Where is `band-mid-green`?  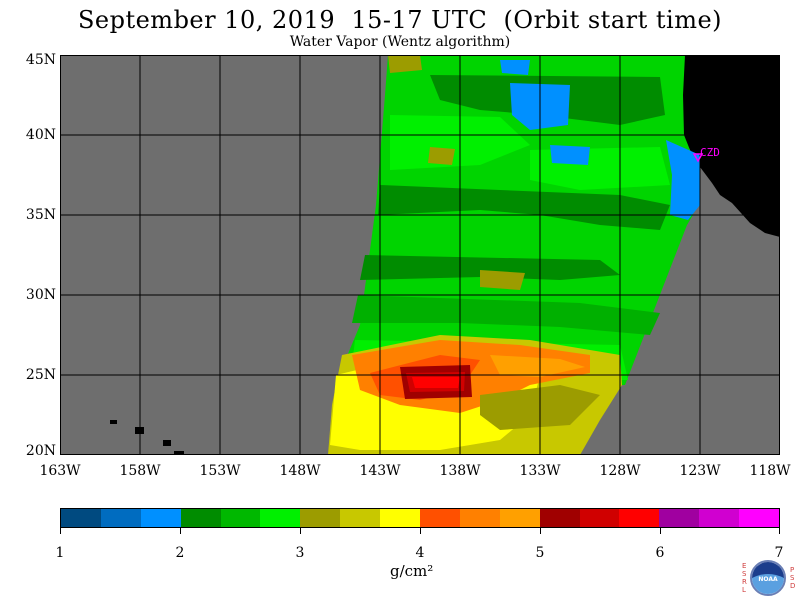 band-mid-green is located at coordinates (506, 315).